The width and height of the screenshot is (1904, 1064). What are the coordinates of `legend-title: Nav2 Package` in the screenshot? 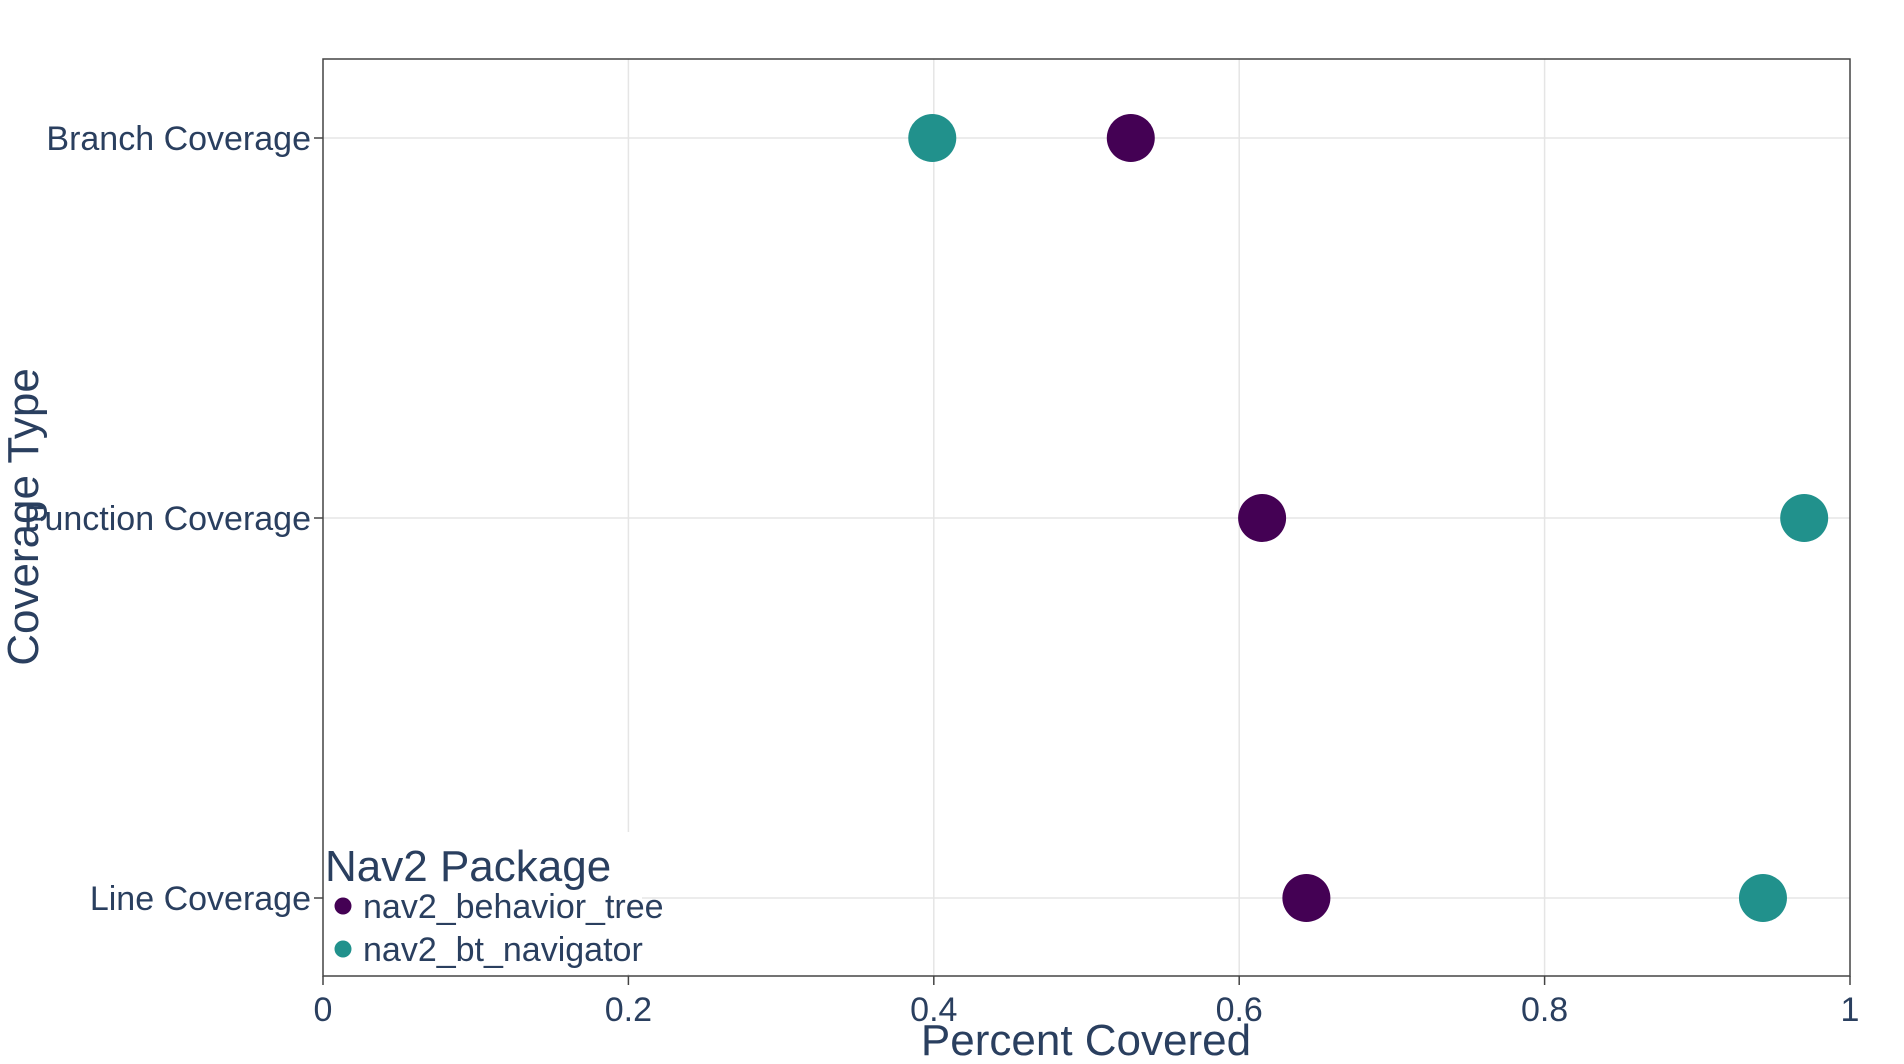 It's located at (468, 866).